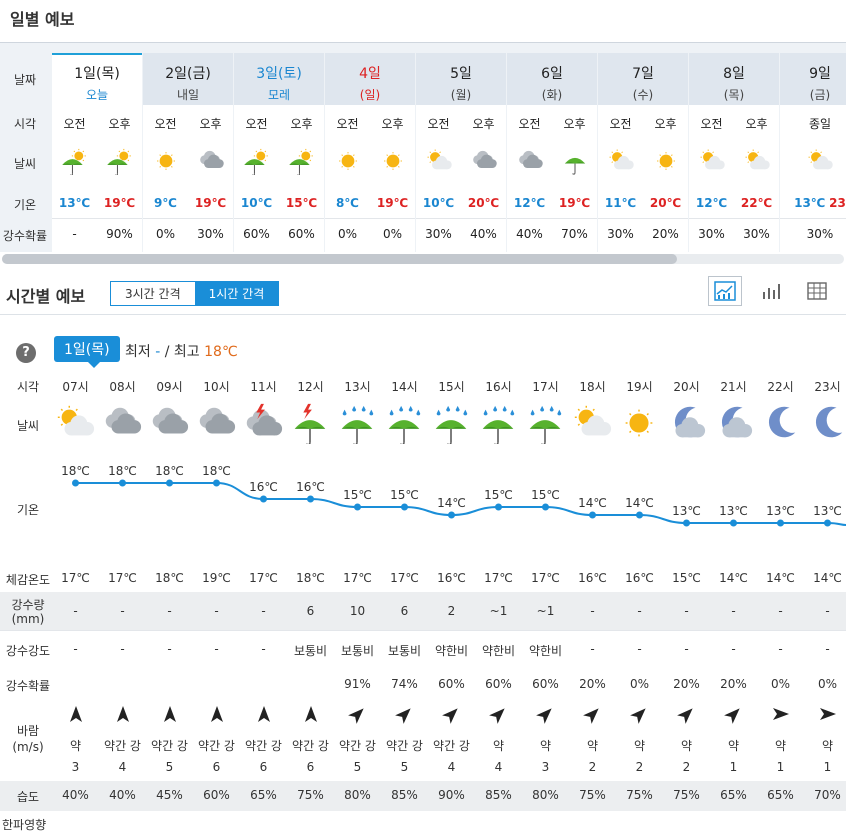 The image size is (846, 831). What do you see at coordinates (26, 353) in the screenshot?
I see `help-icon: ?` at bounding box center [26, 353].